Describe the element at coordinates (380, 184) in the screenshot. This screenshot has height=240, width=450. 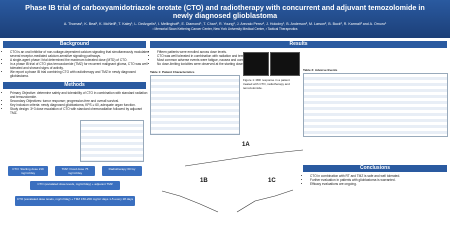
I see `bullet: Efficacy evaluations are ongoing.` at that location.